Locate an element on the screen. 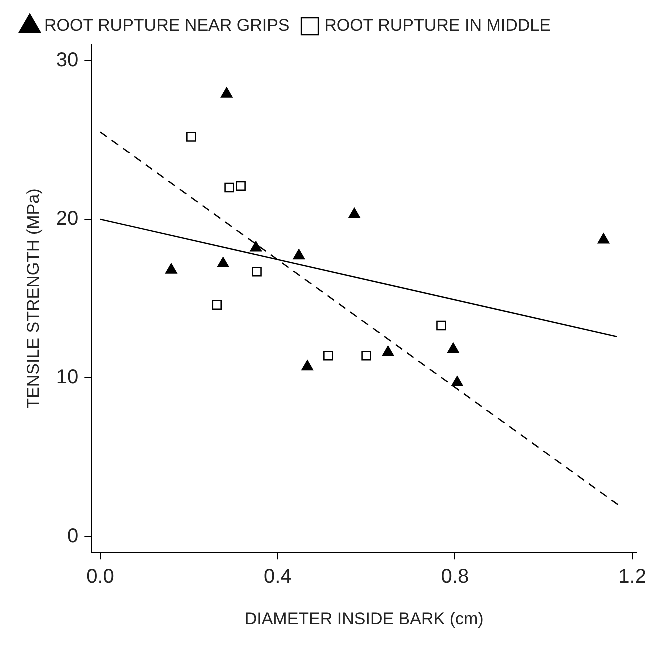 This screenshot has width=657, height=646. legend-label: ROOT RUPTURE IN MIDDLE is located at coordinates (437, 26).